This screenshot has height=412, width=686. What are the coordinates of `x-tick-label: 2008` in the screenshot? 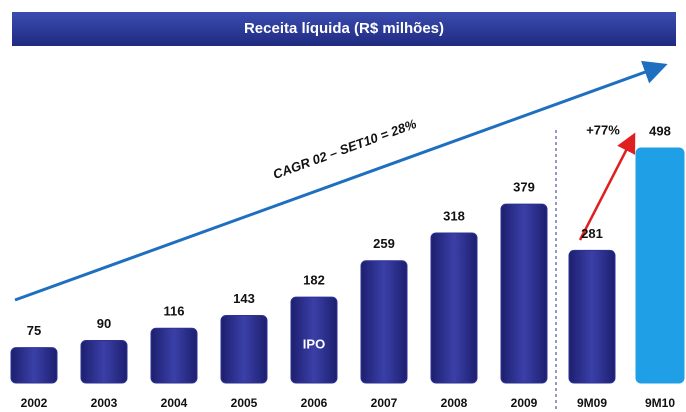 It's located at (454, 403).